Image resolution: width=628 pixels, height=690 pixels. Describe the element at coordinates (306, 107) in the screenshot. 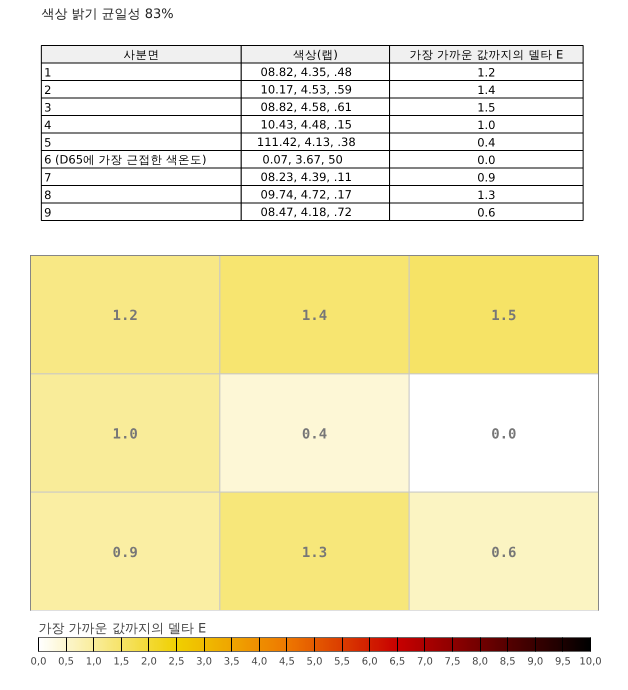

I see `text: 08.82, 4.58, .61` at that location.